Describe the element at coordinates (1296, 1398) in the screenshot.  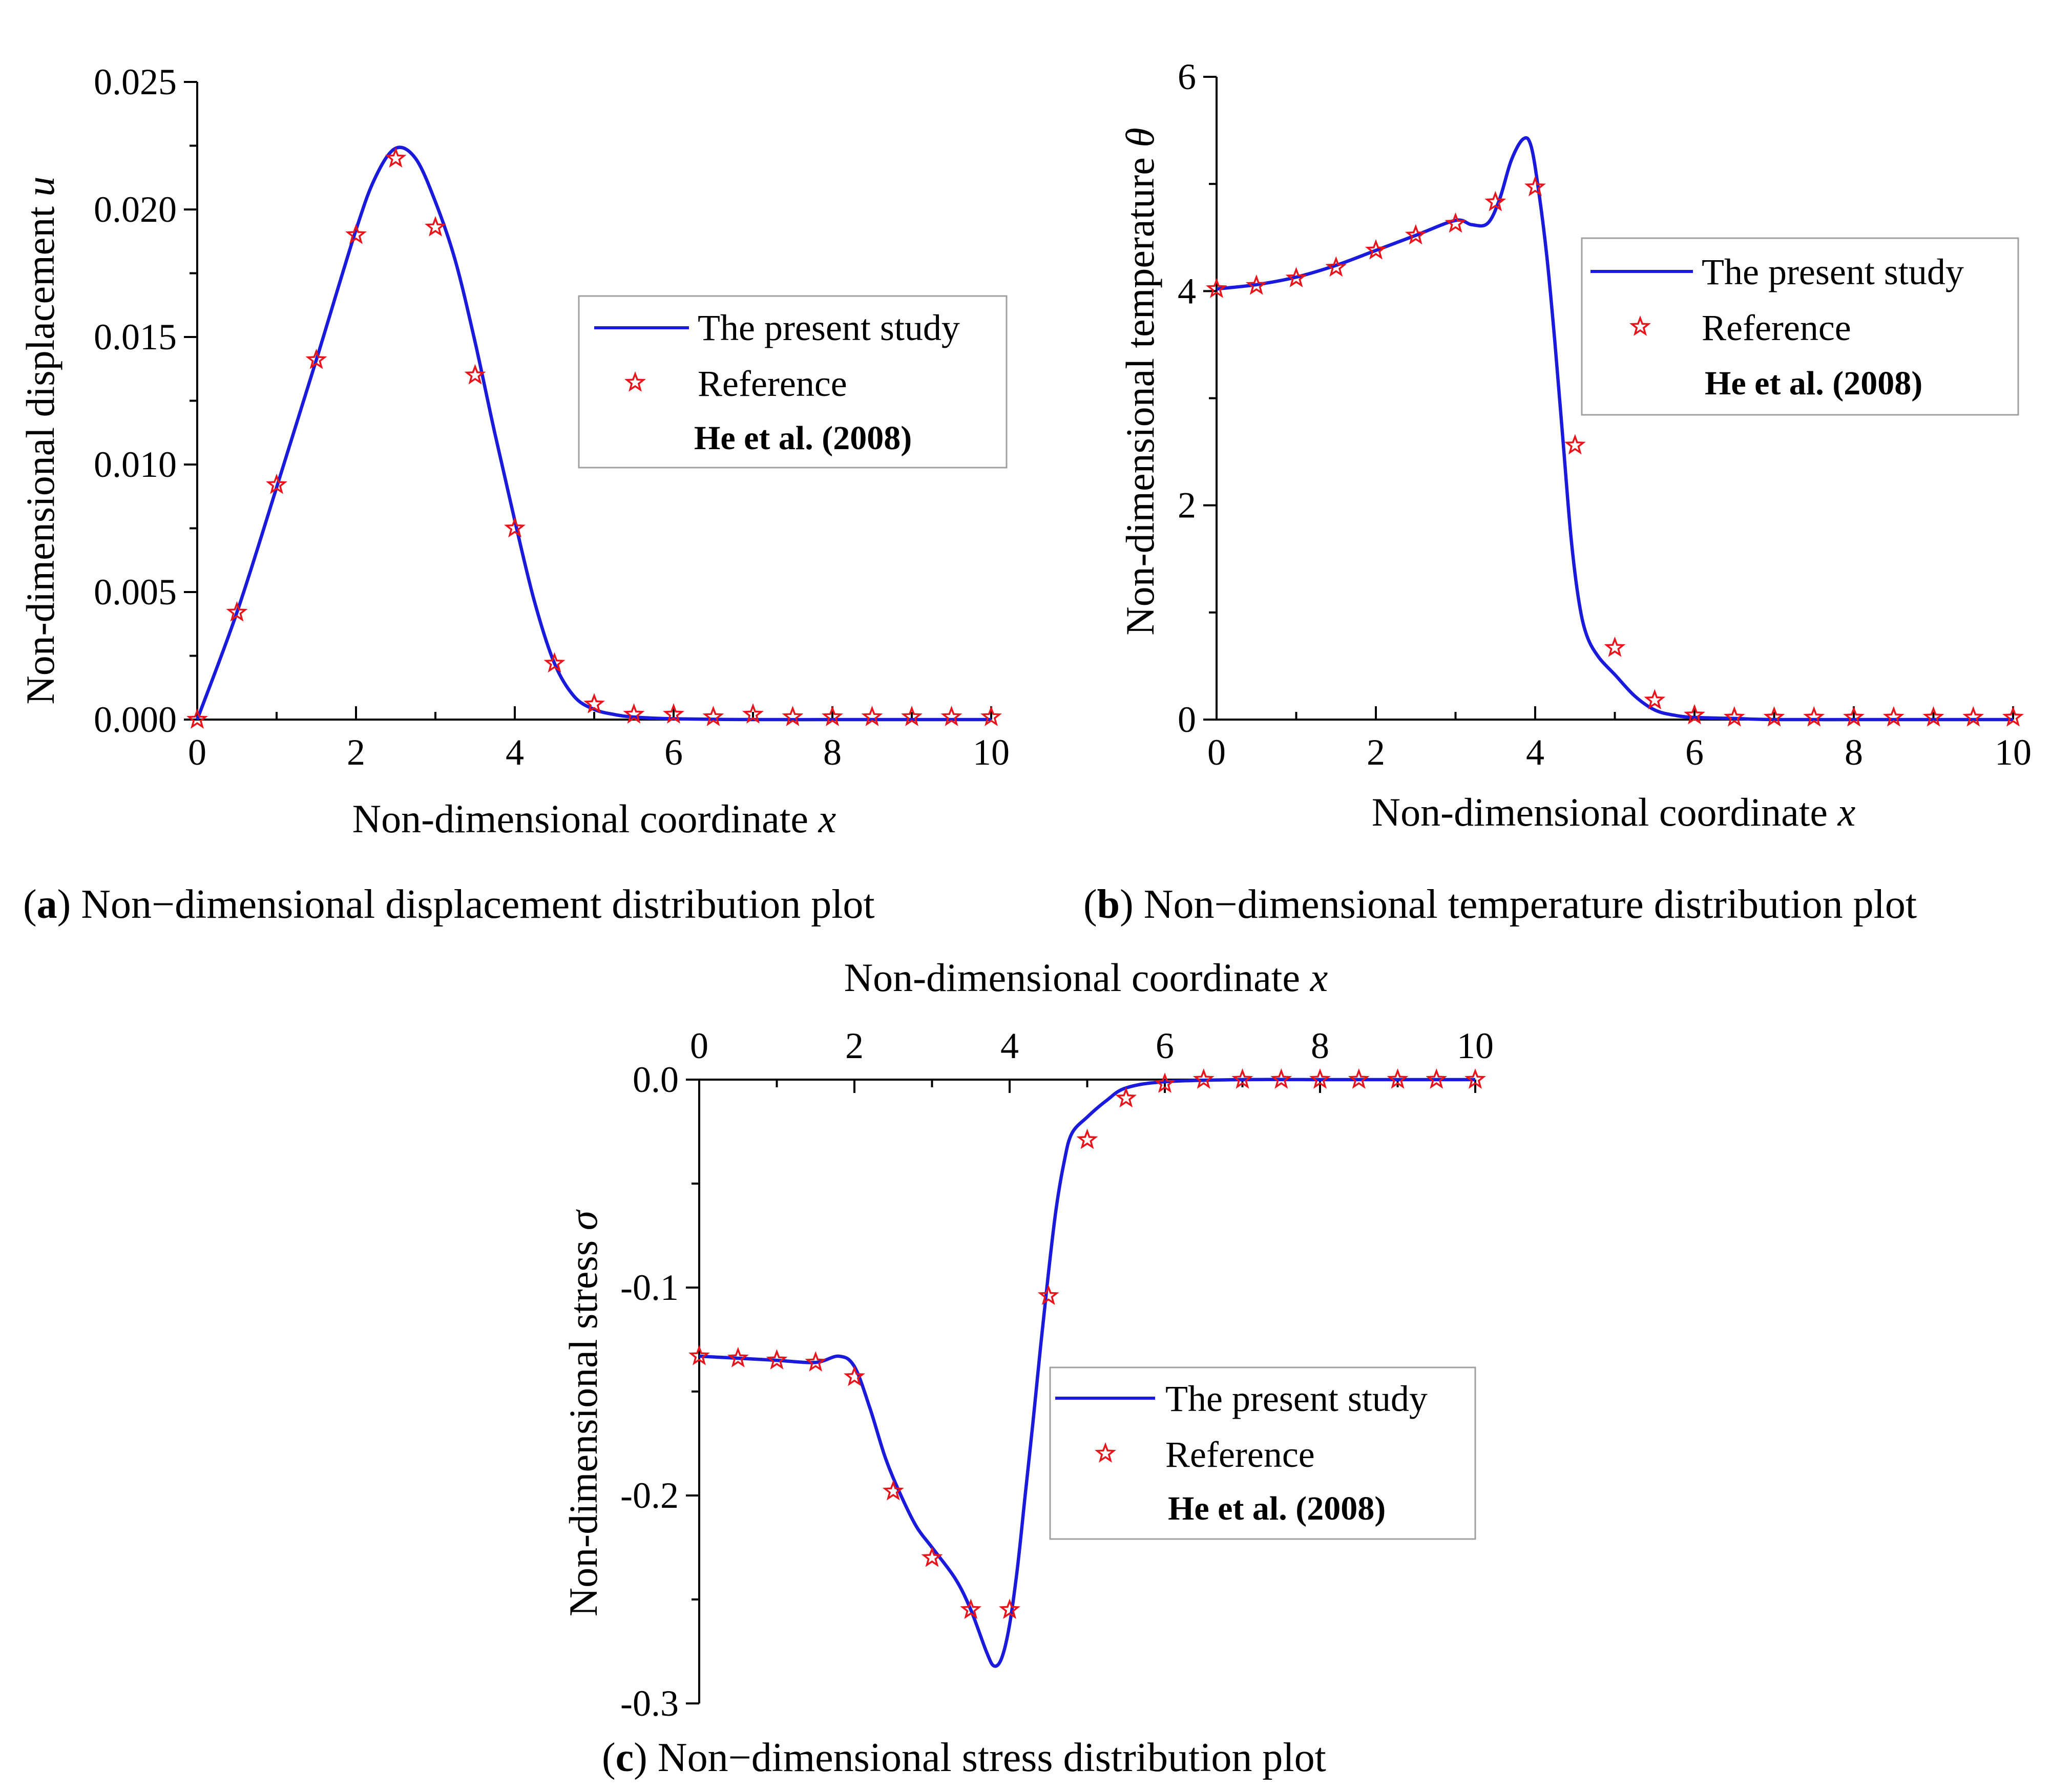
I see `panel-c-legend-line-label: The present study` at that location.